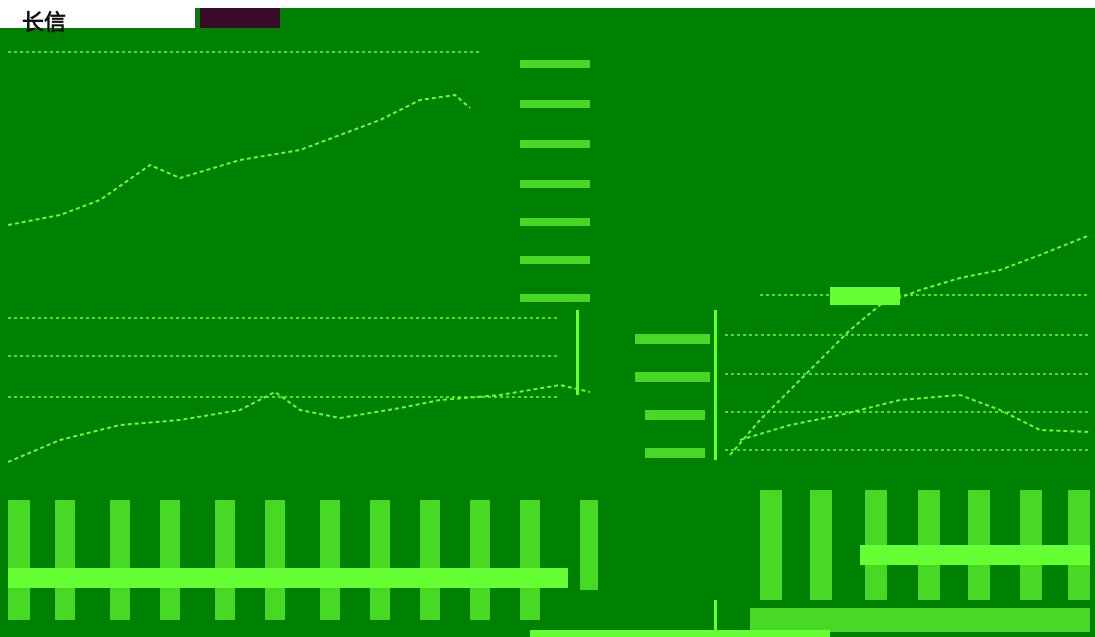  I want to click on top-block, so click(240, 18).